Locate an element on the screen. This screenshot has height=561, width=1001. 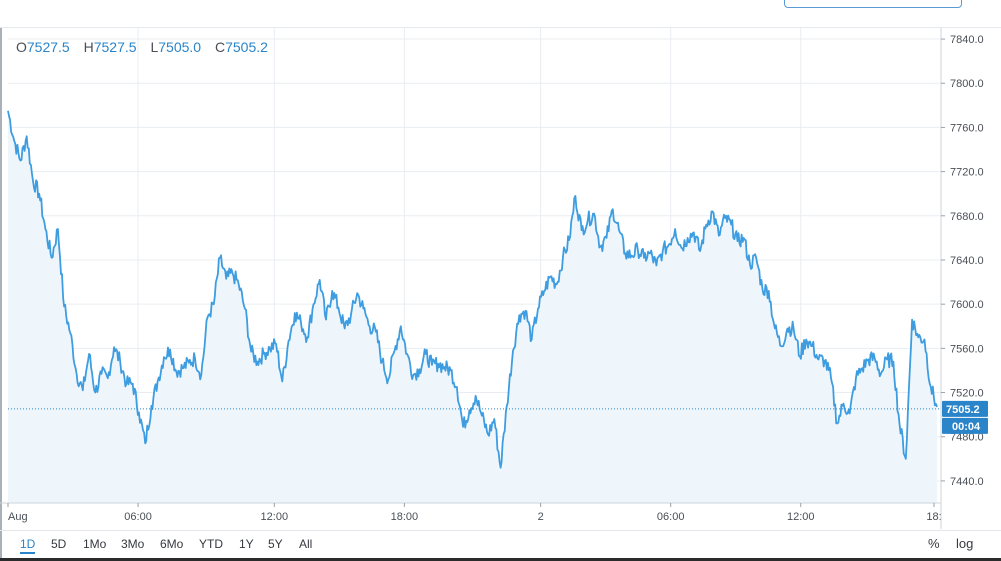
left-border is located at coordinates (1, 293).